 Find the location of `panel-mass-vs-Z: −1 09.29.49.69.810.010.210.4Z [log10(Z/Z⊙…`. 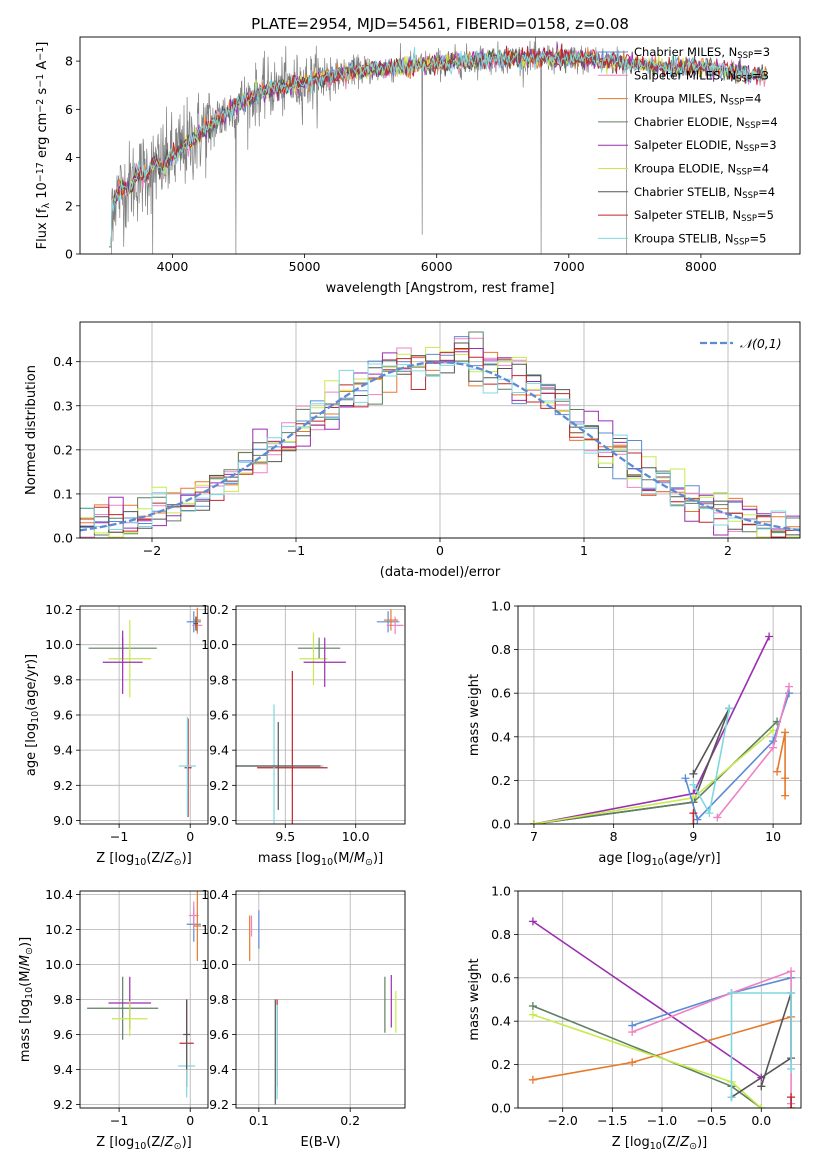

panel-mass-vs-Z: −1 09.29.49.69.810.010.210.4Z [log10(Z/Z⊙… is located at coordinates (113, 1019).